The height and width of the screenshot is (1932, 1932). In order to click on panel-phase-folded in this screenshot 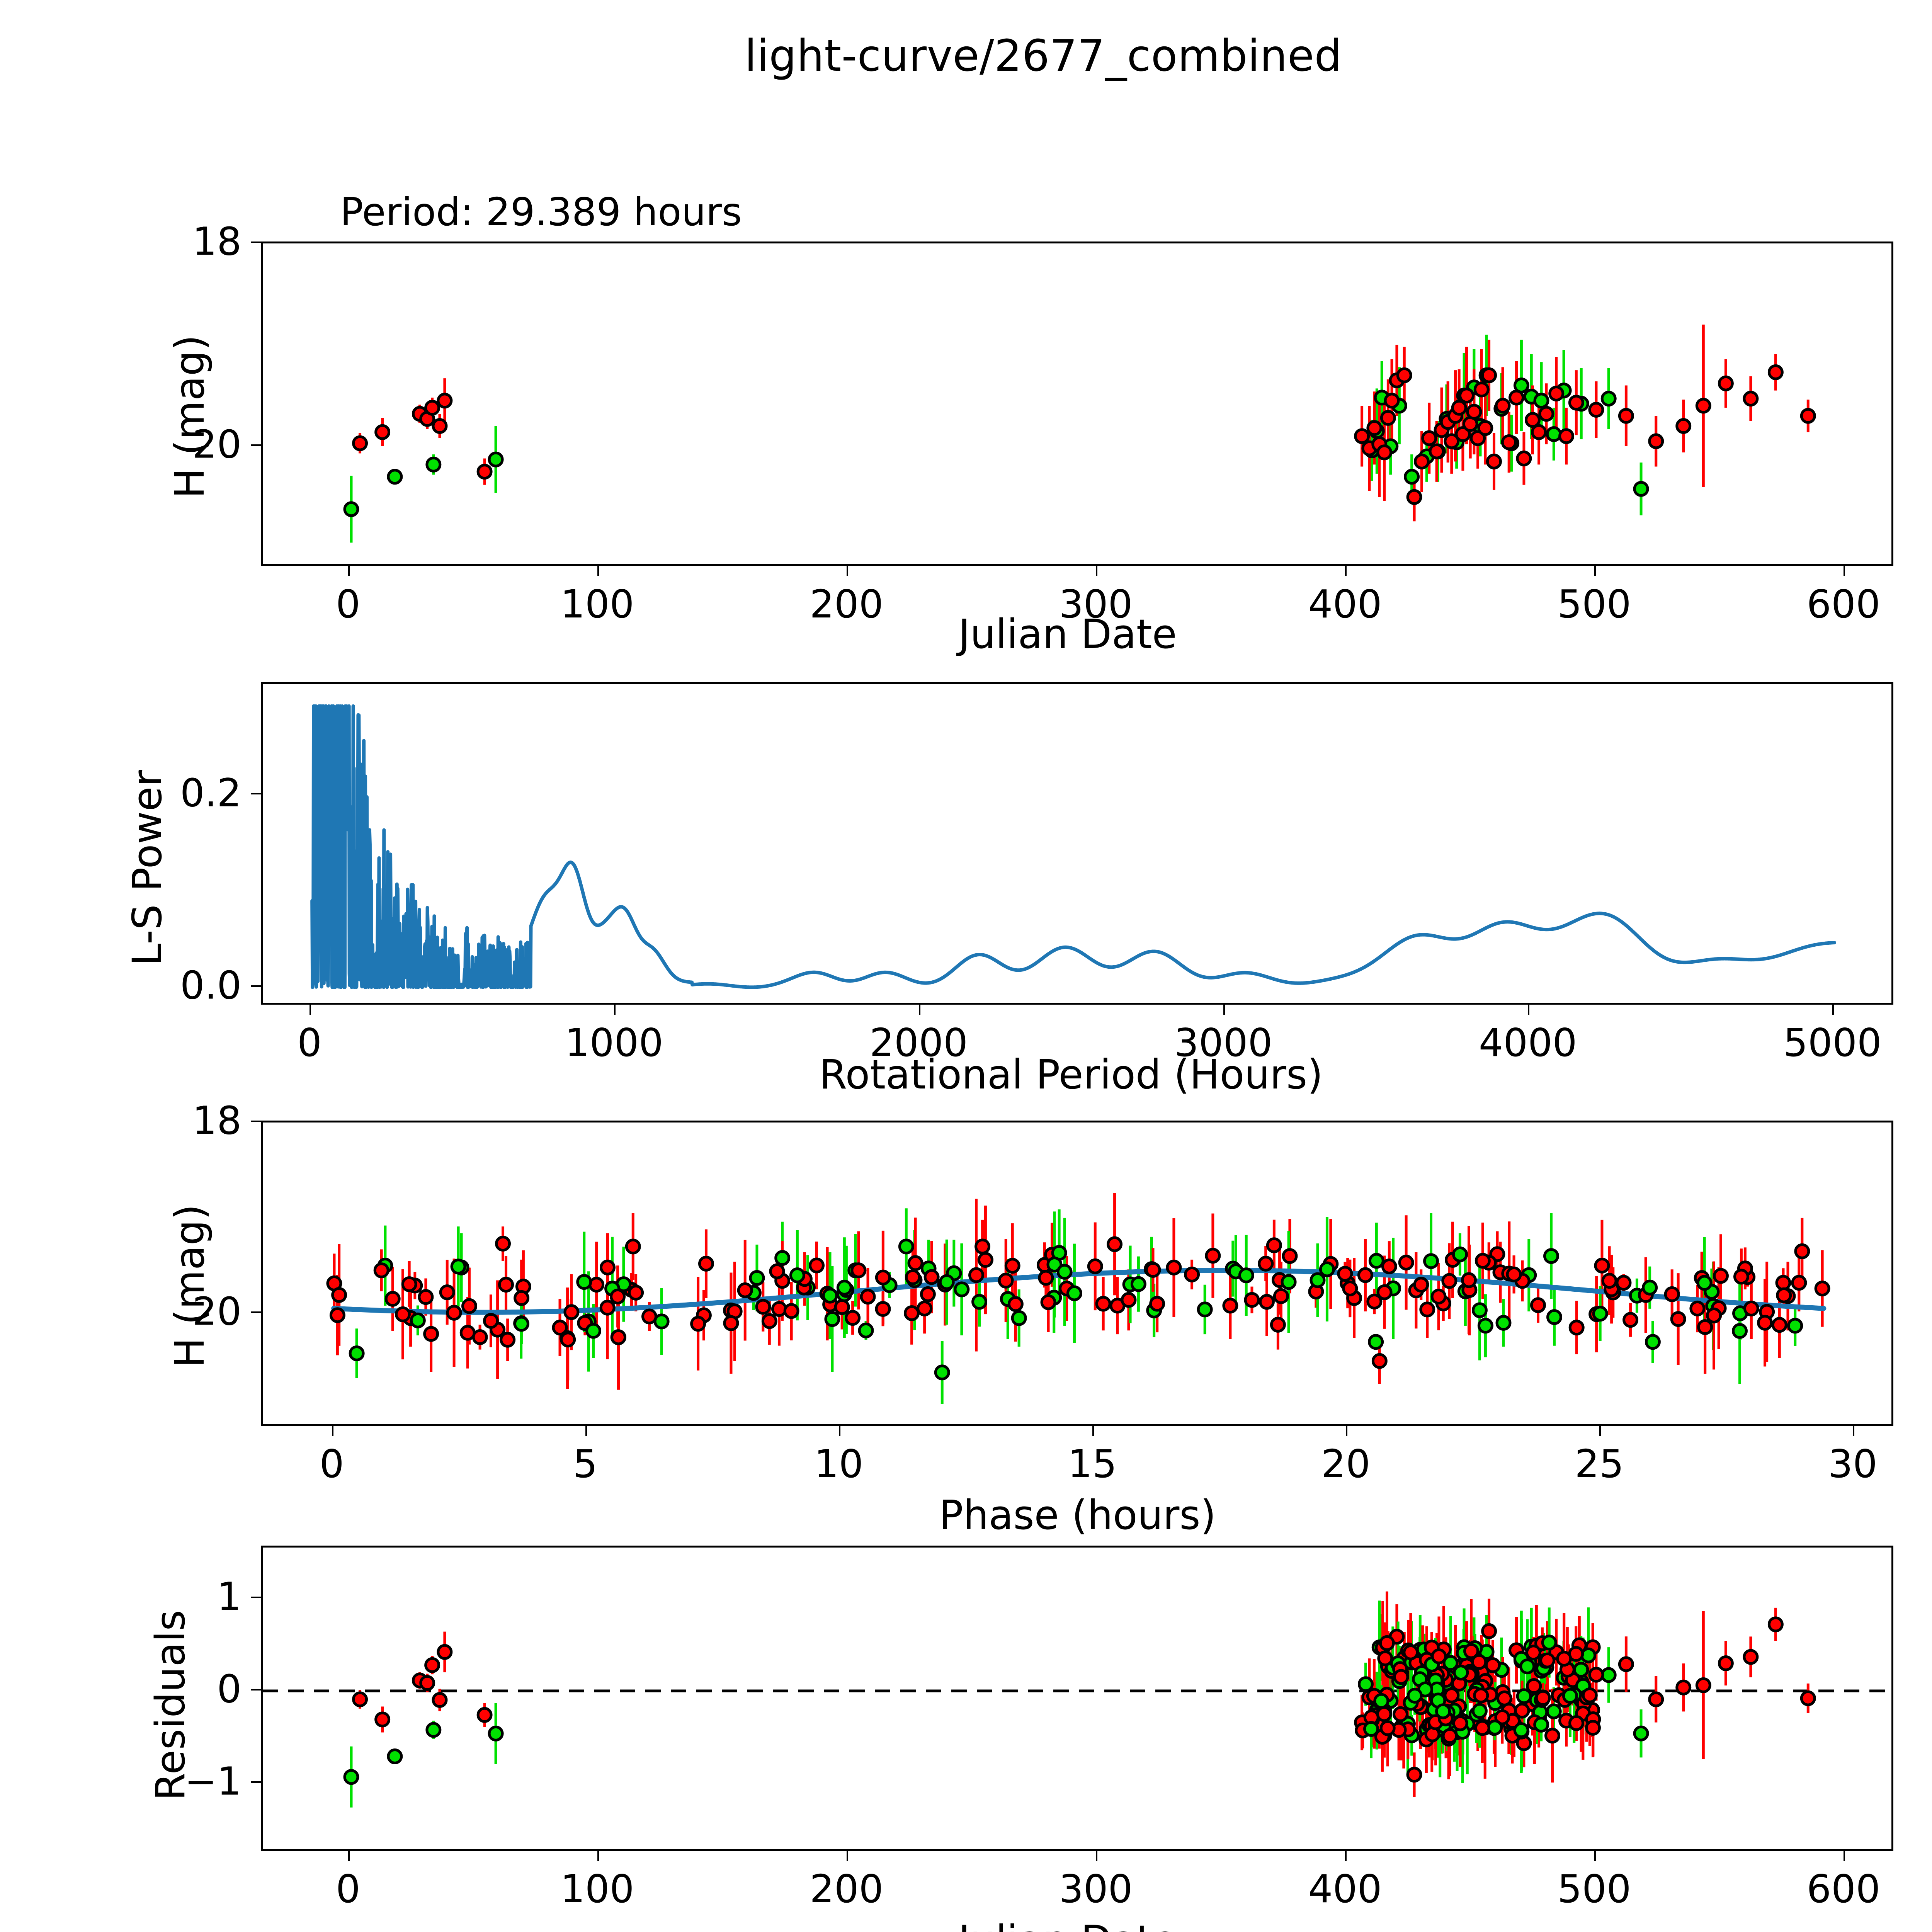, I will do `click(1077, 1274)`.